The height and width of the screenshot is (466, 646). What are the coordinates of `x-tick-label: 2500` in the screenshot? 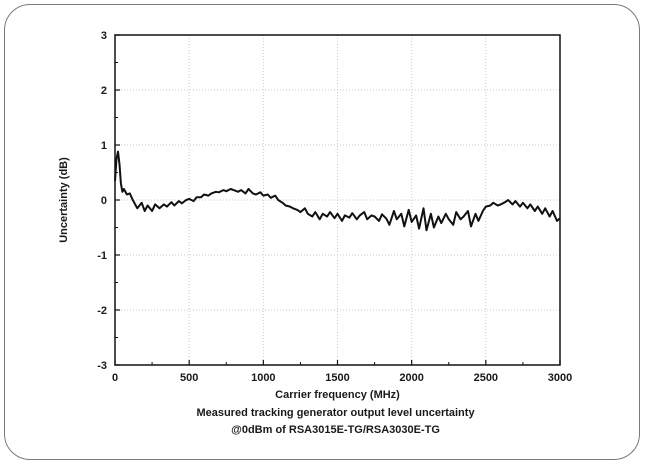 It's located at (486, 378).